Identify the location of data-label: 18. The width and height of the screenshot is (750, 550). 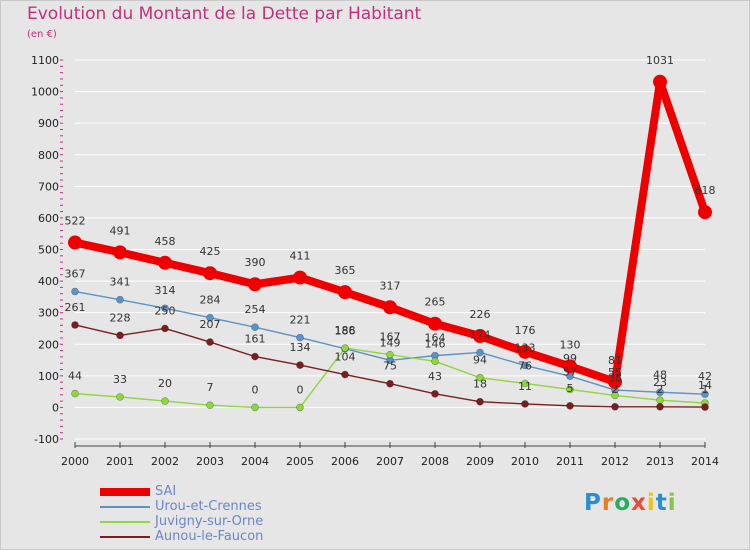
(480, 384).